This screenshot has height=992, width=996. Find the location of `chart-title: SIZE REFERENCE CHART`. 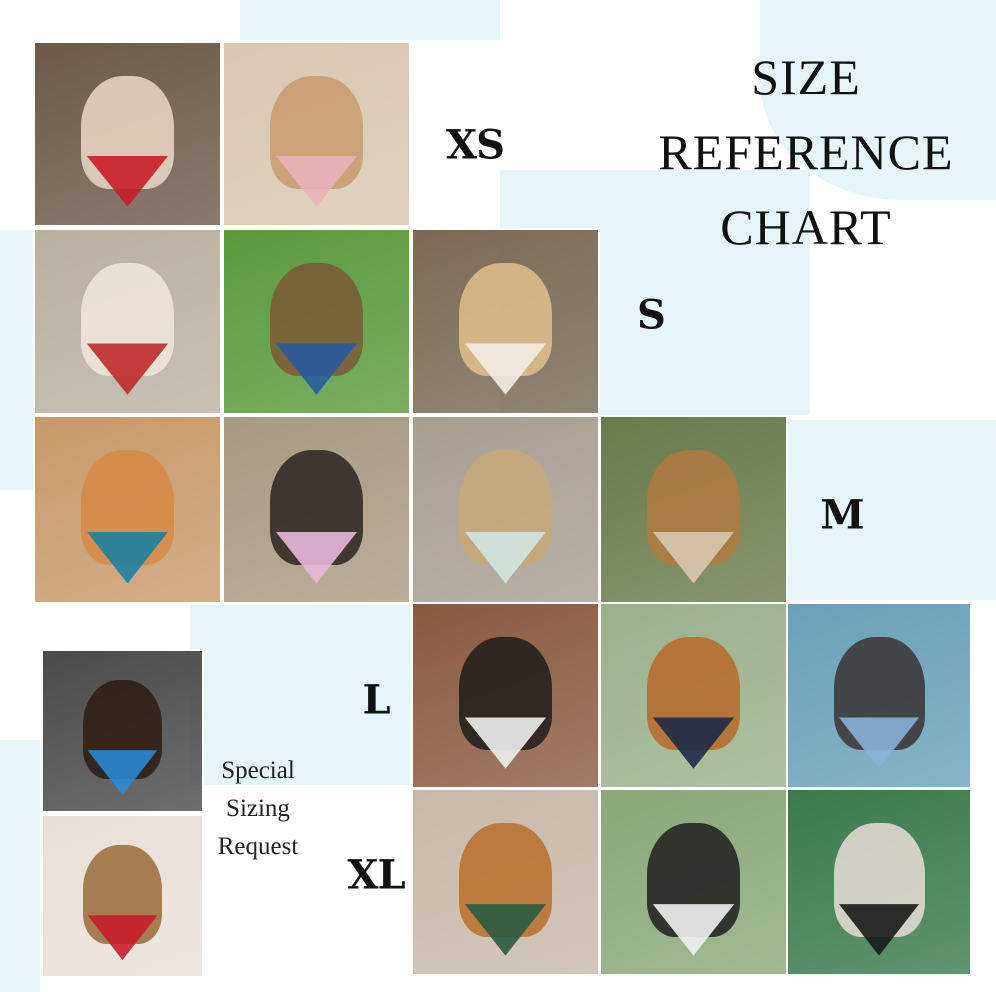

chart-title: SIZE REFERENCE CHART is located at coordinates (805, 152).